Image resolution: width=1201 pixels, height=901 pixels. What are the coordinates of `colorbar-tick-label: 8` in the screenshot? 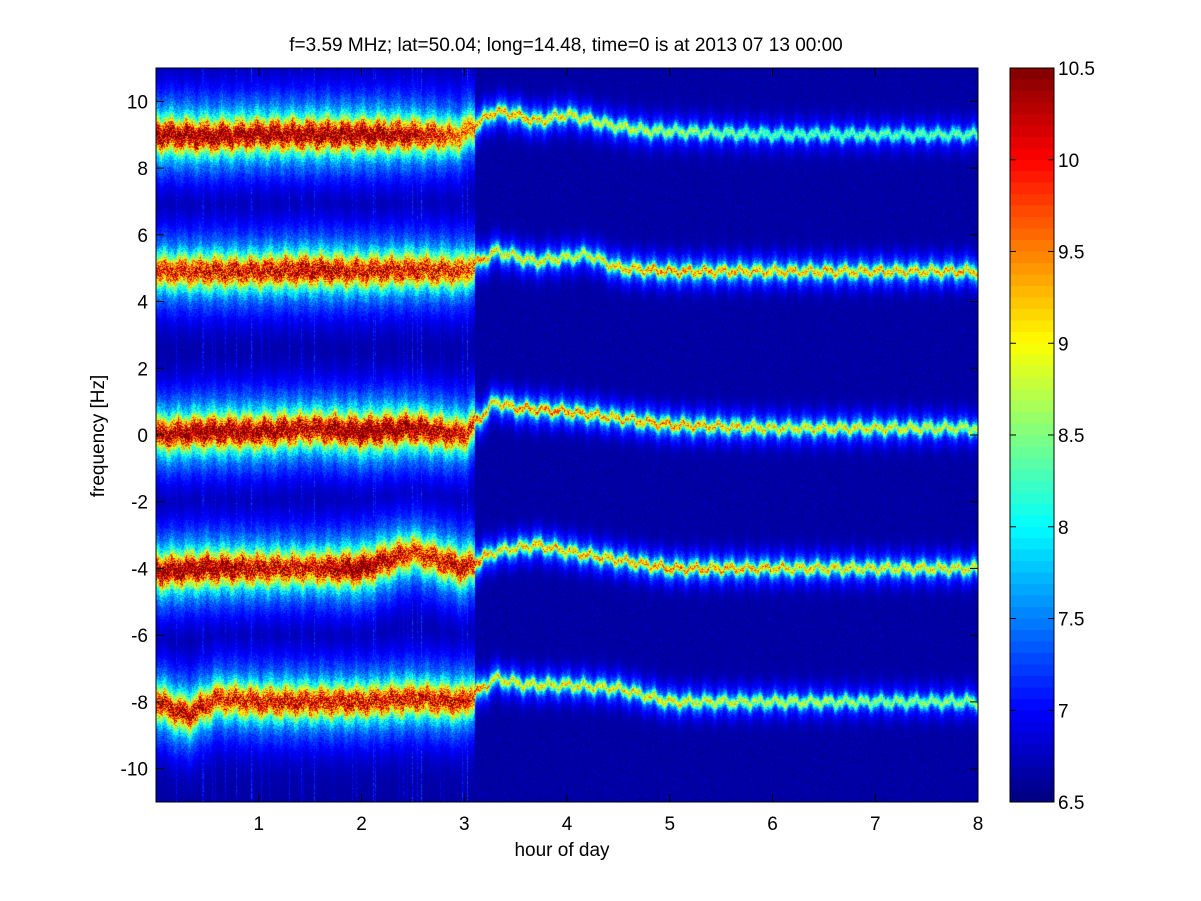 It's located at (1063, 528).